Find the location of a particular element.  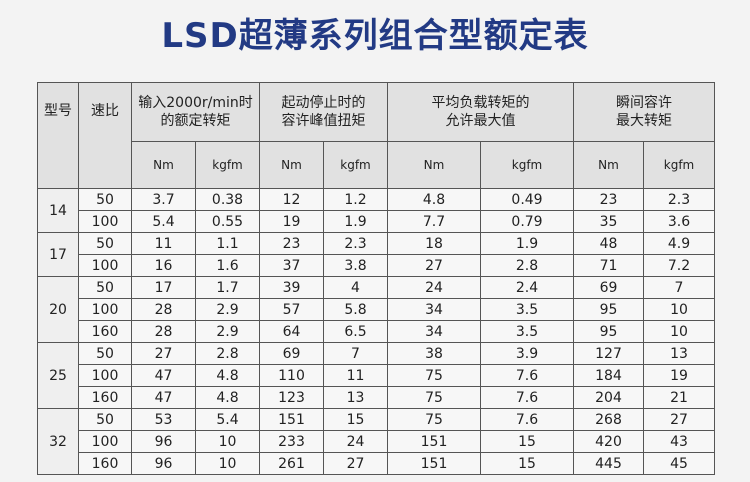

value-cell: 268 is located at coordinates (609, 419).